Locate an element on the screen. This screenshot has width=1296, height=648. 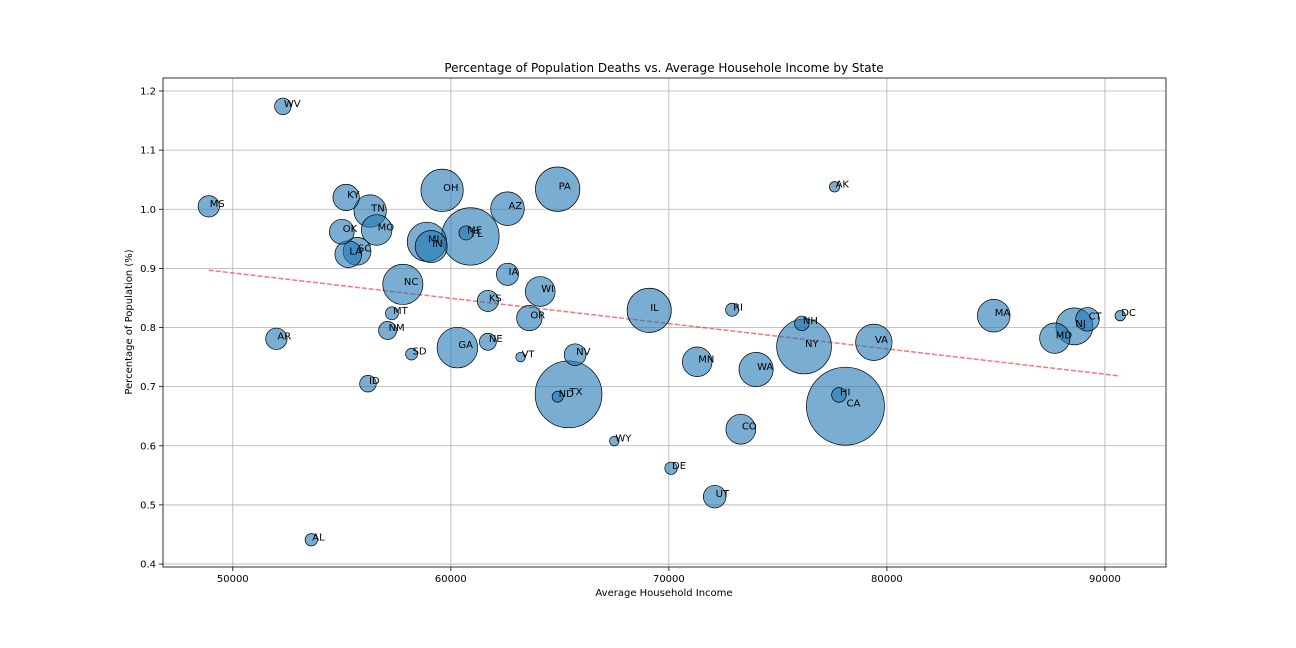
data-label: OK is located at coordinates (350, 229).